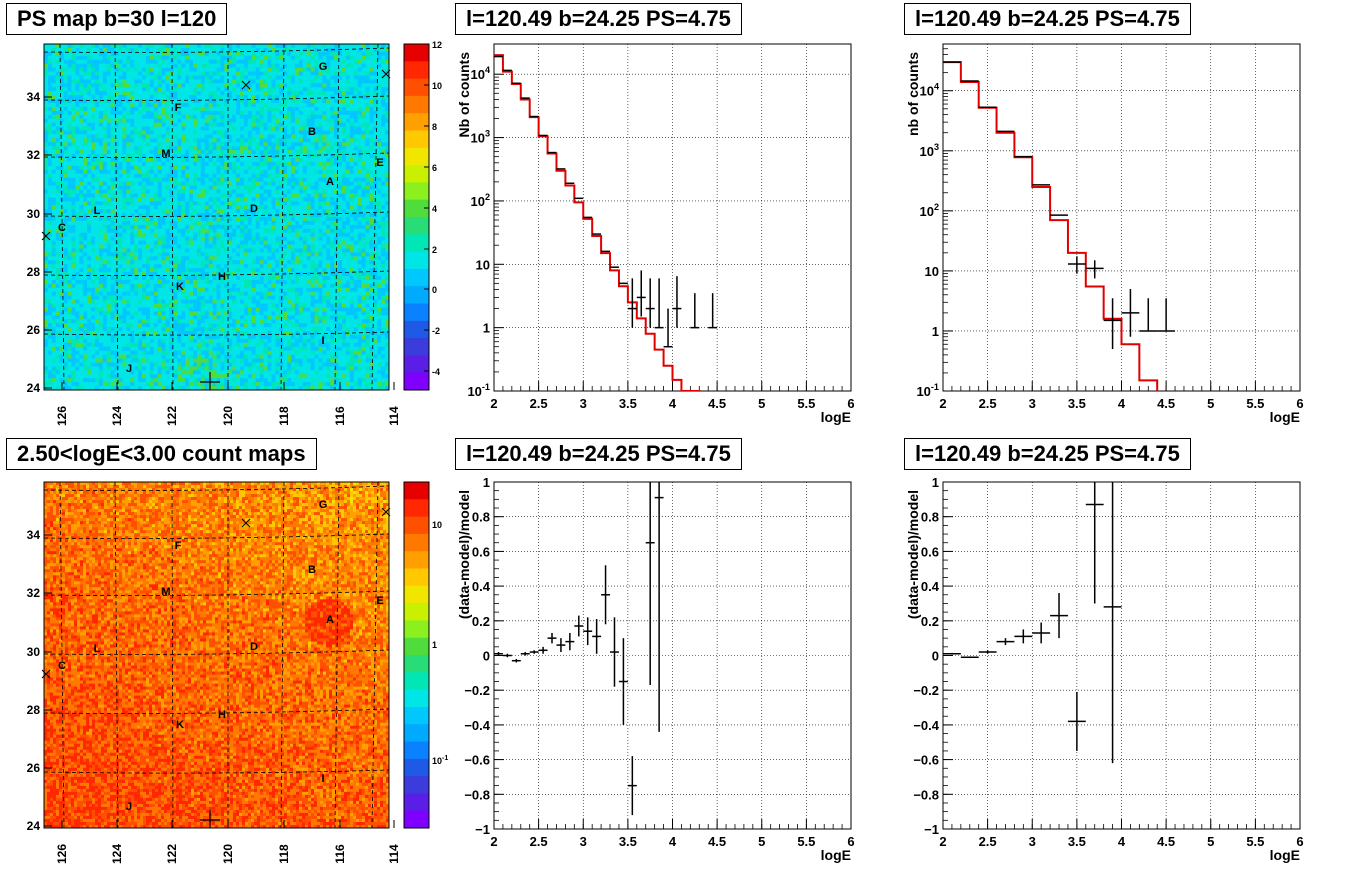  What do you see at coordinates (913, 94) in the screenshot?
I see `y-axis-label: nb of counts` at bounding box center [913, 94].